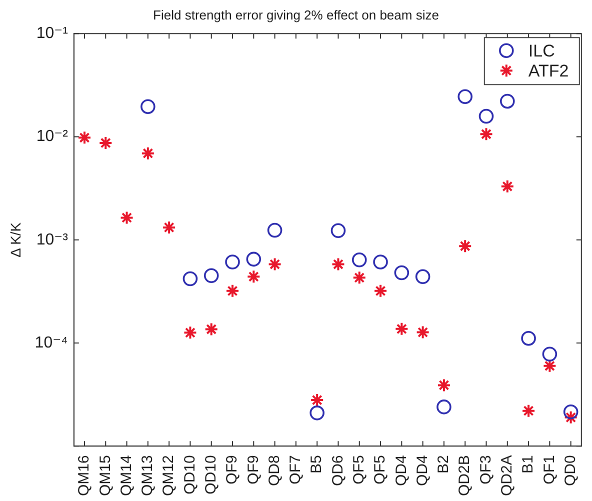  I want to click on x-tick-label: B2, so click(443, 464).